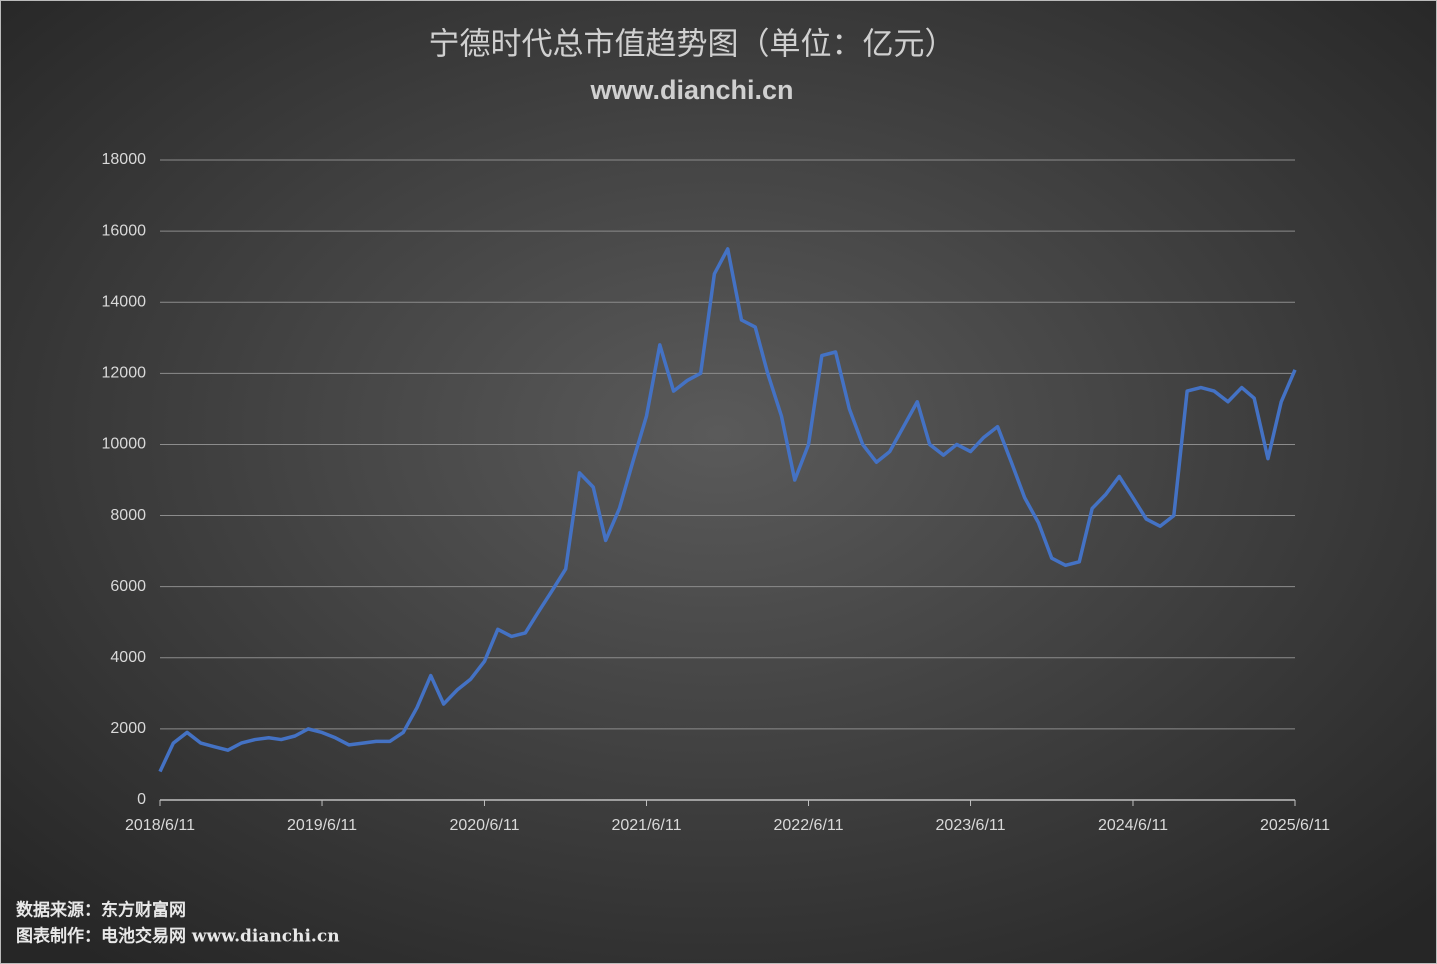  Describe the element at coordinates (128, 657) in the screenshot. I see `y-tick-label: 4000` at that location.